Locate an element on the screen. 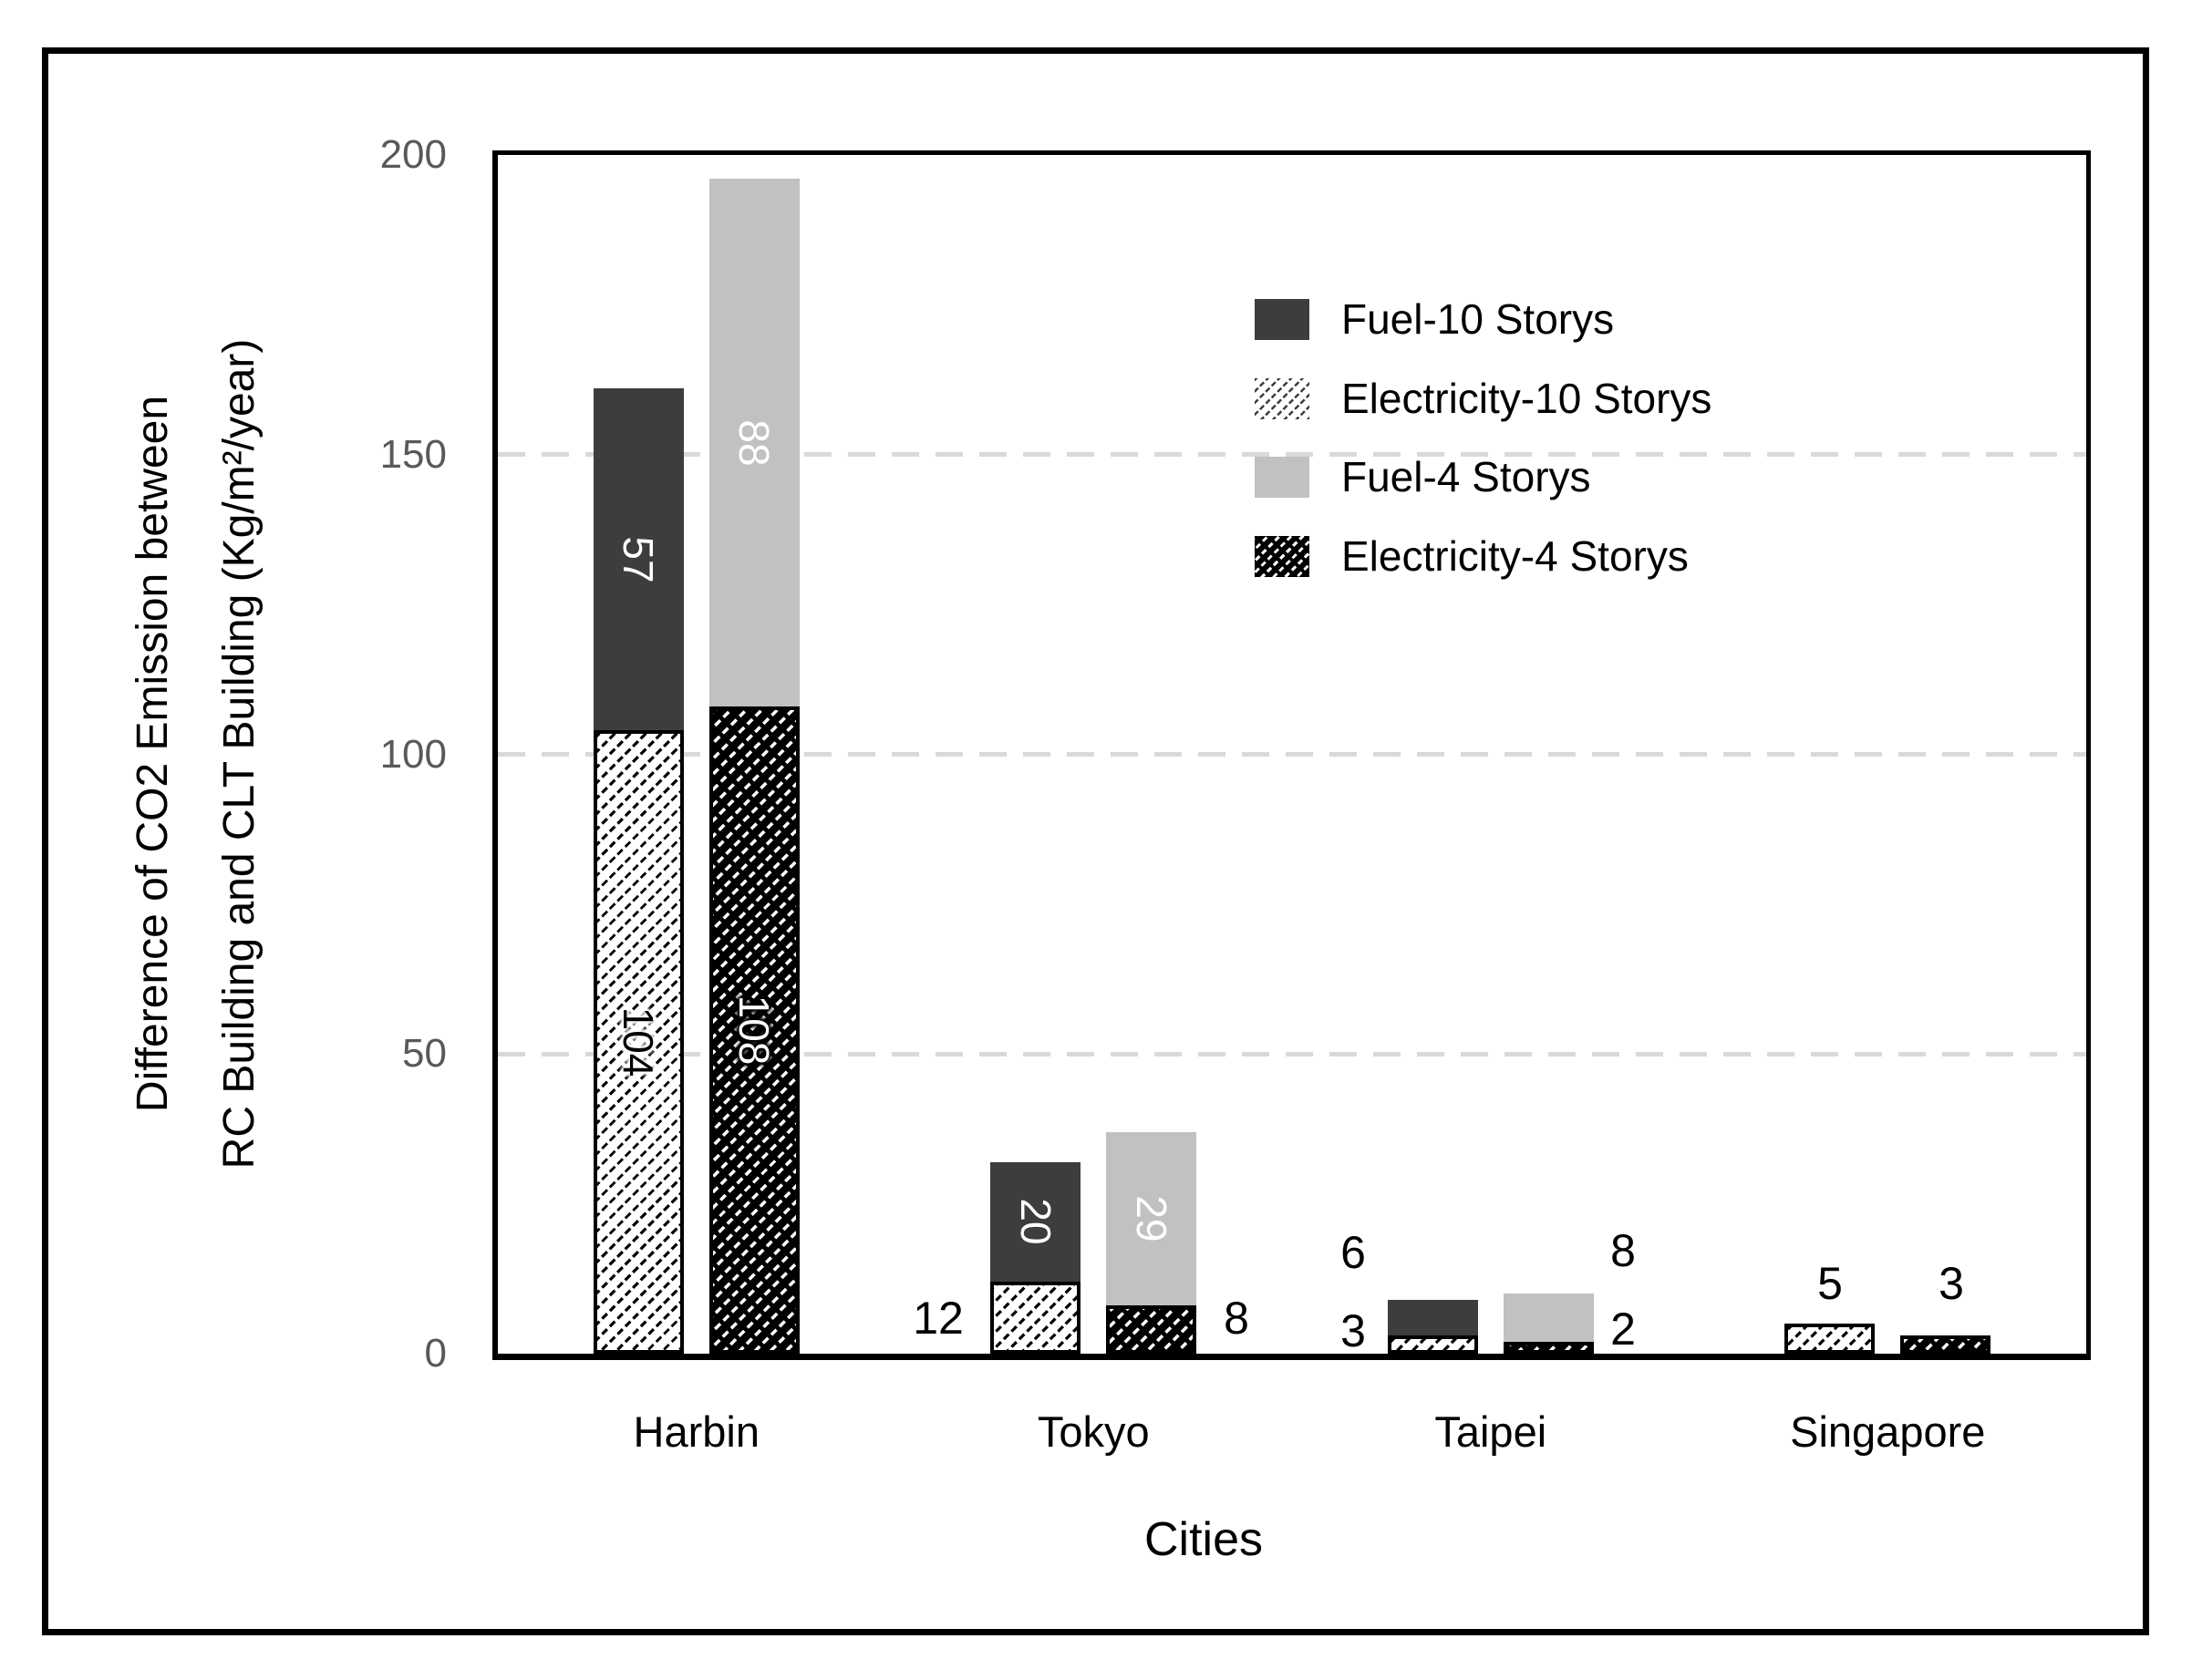 Image resolution: width=2192 pixels, height=1680 pixels. legend-swatch-fuel-4-storys is located at coordinates (1282, 478).